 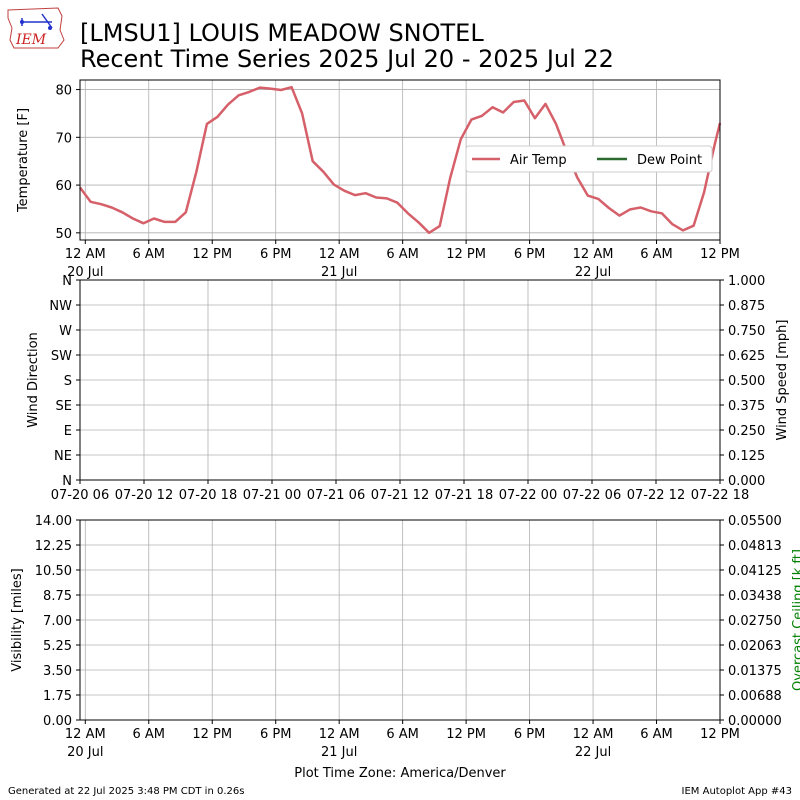 I want to click on legend-air-temp-label: Air Temp, so click(x=538, y=160).